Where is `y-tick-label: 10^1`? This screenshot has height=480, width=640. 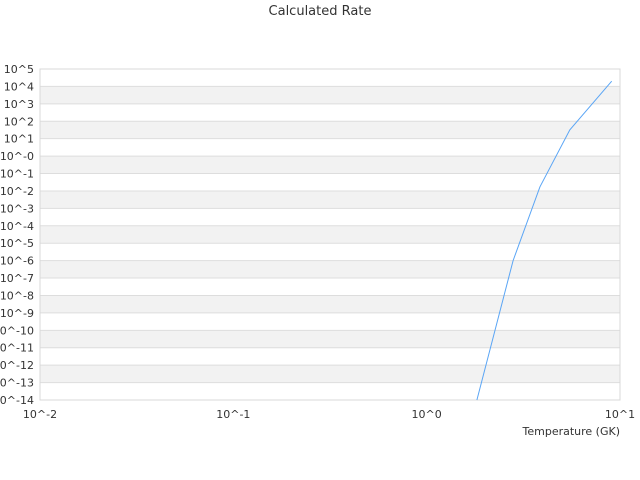 y-tick-label: 10^1 is located at coordinates (19, 139).